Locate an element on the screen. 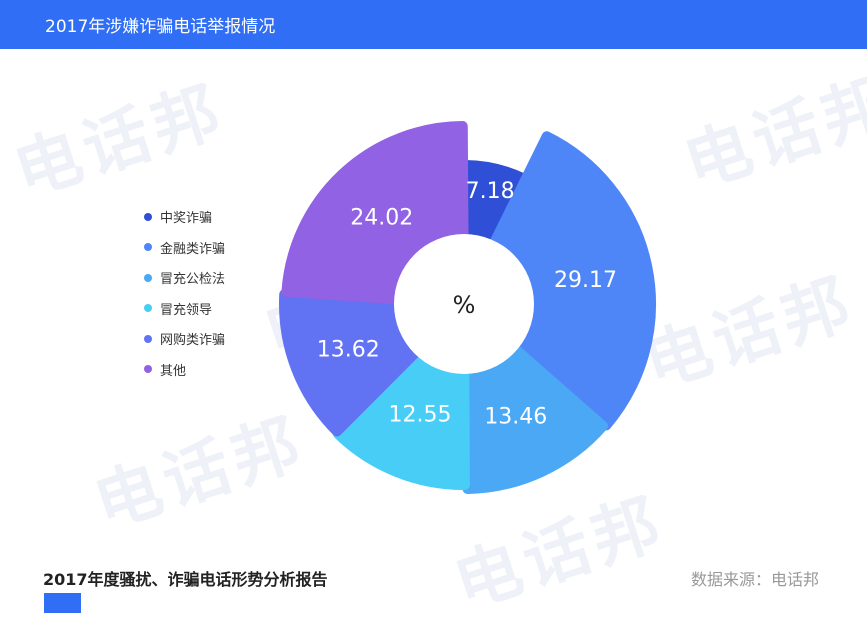 The height and width of the screenshot is (627, 867). slice-value-label: 13.62 is located at coordinates (348, 349).